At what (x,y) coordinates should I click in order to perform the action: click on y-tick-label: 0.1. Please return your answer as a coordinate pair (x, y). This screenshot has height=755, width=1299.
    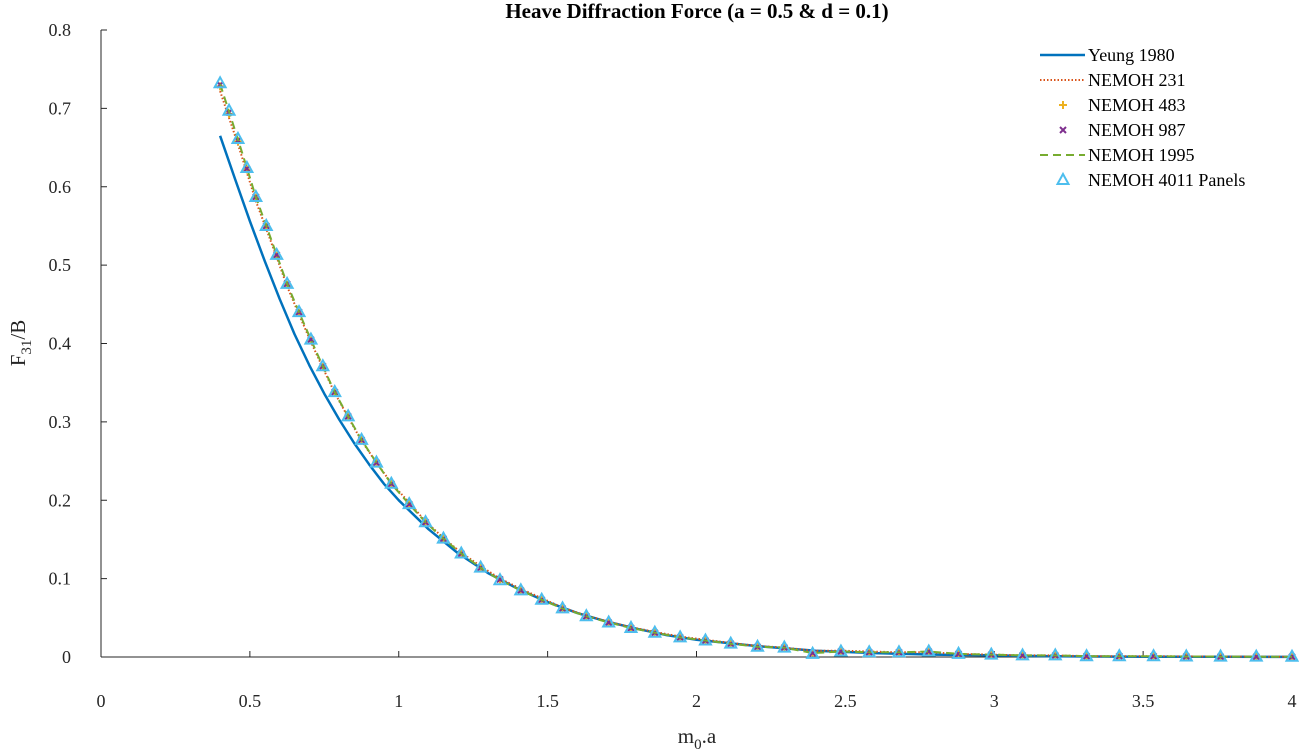
    Looking at the image, I should click on (60, 579).